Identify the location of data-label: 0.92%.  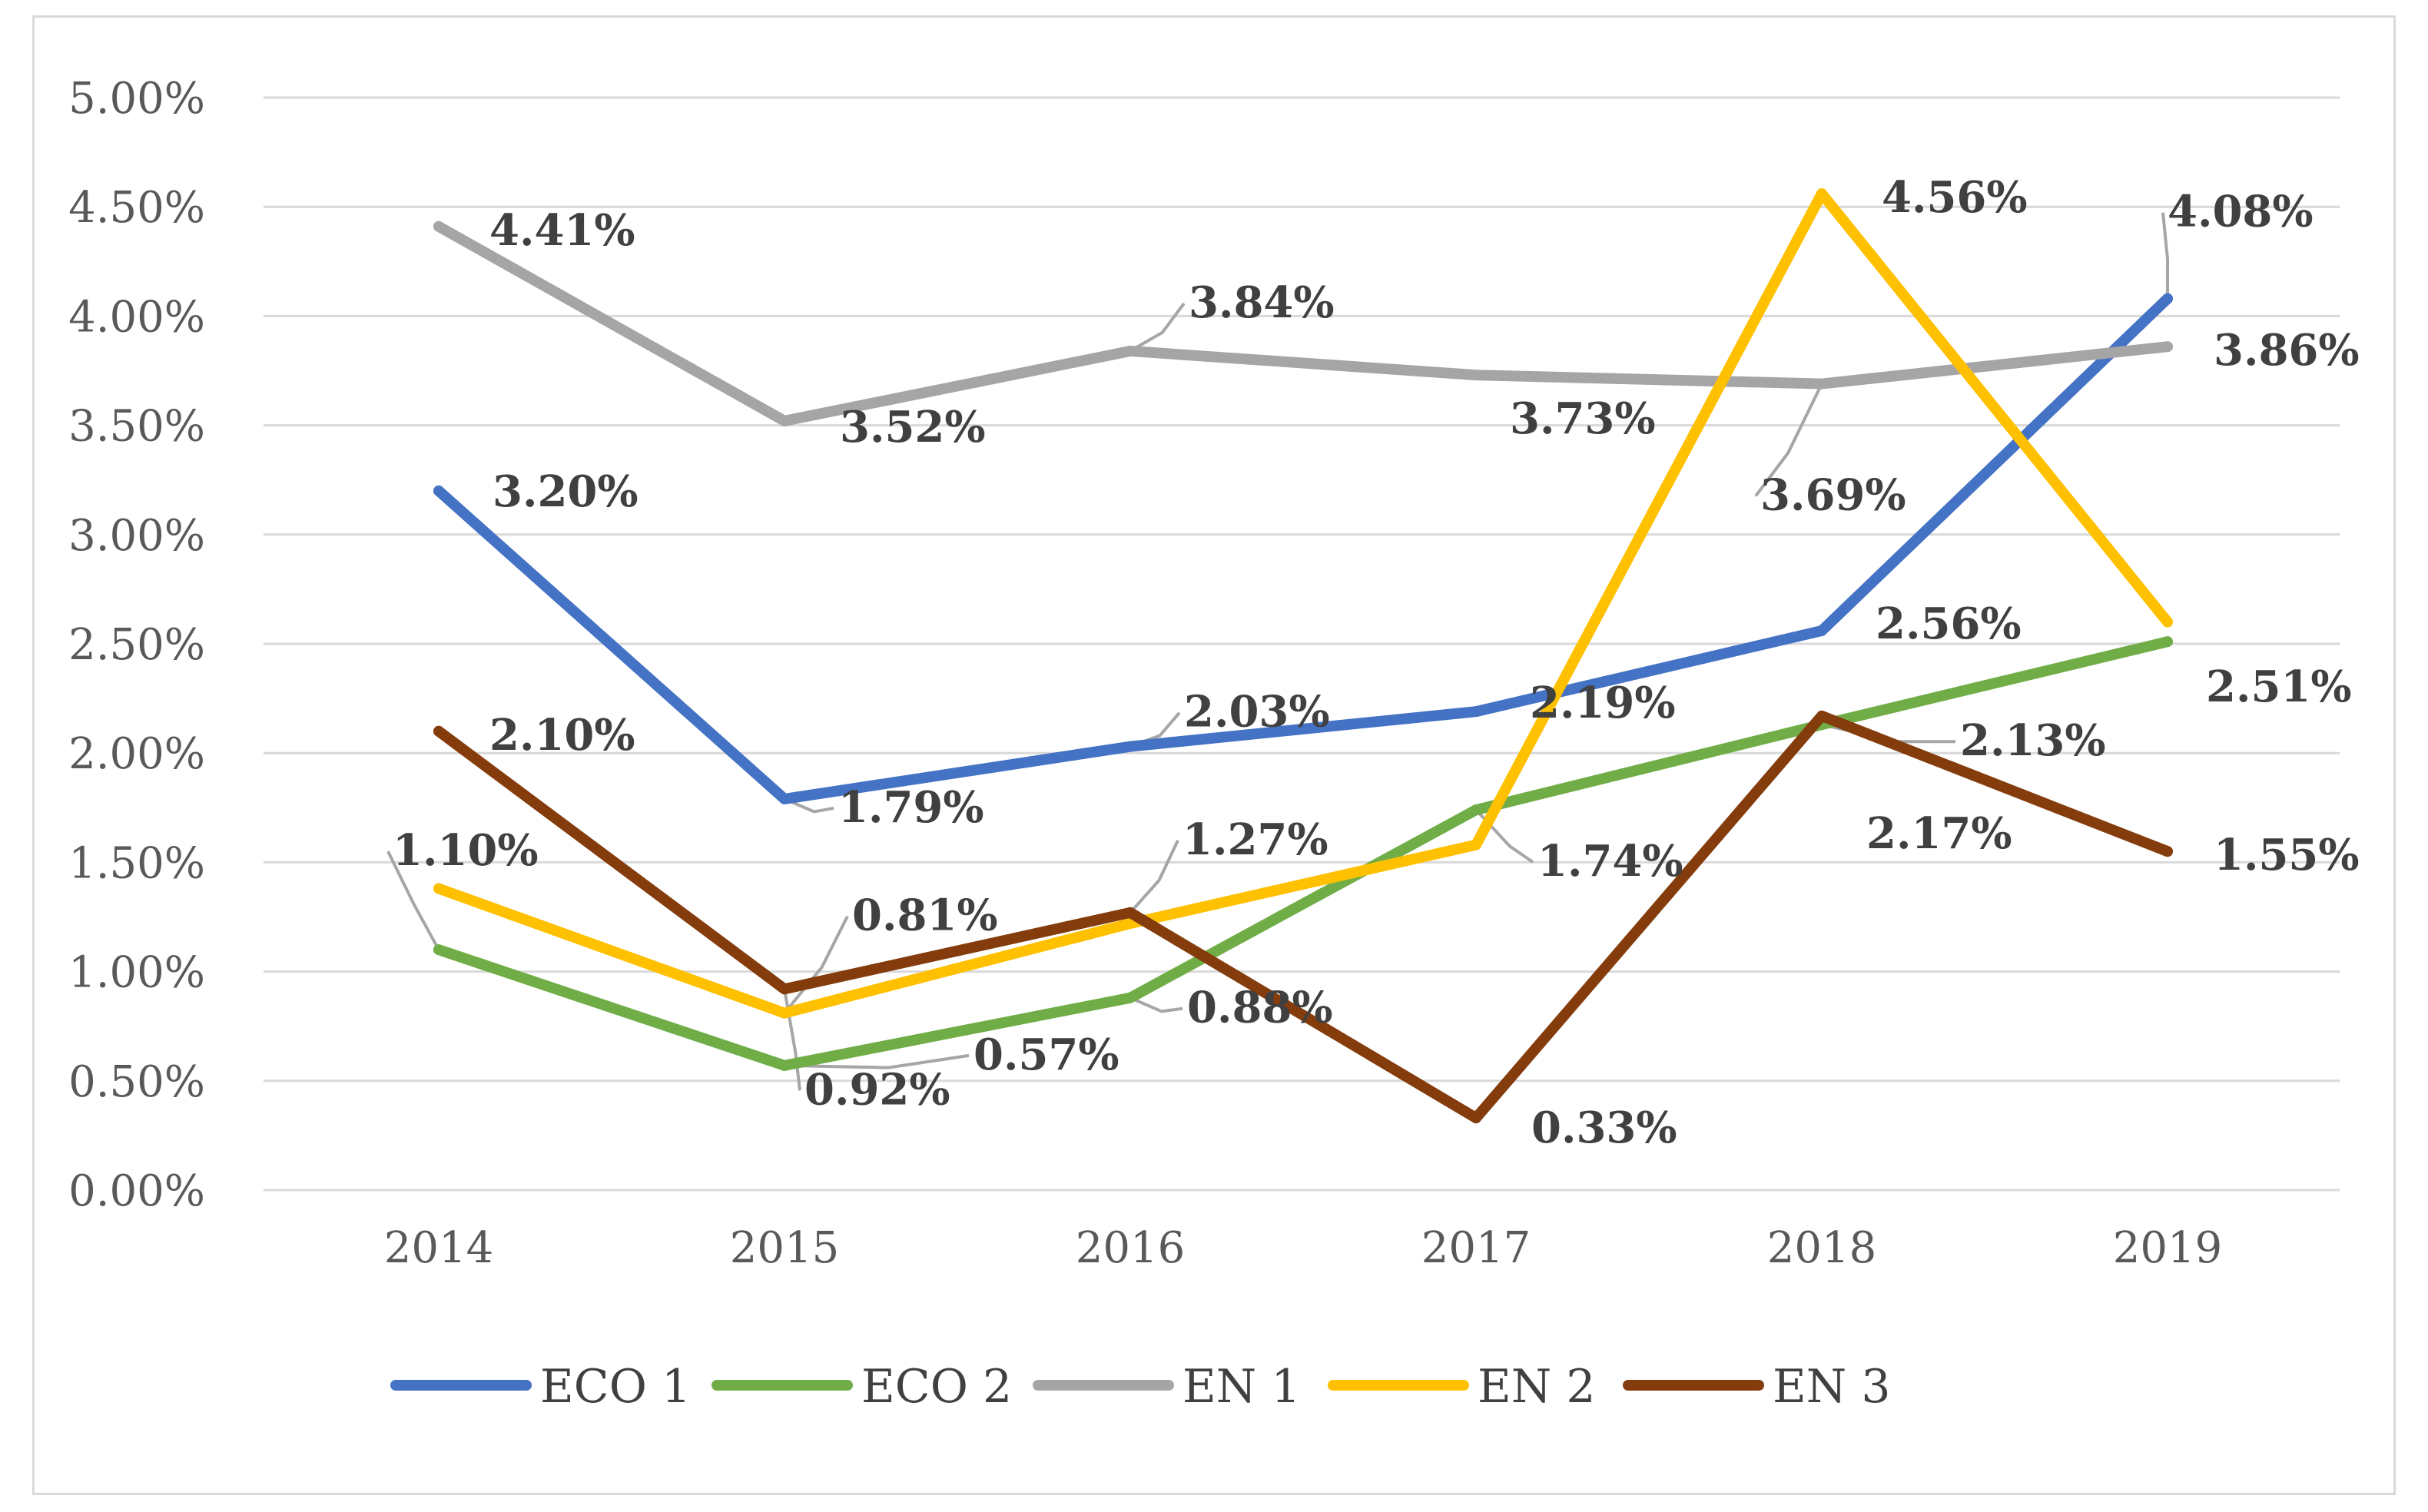
(877, 1089).